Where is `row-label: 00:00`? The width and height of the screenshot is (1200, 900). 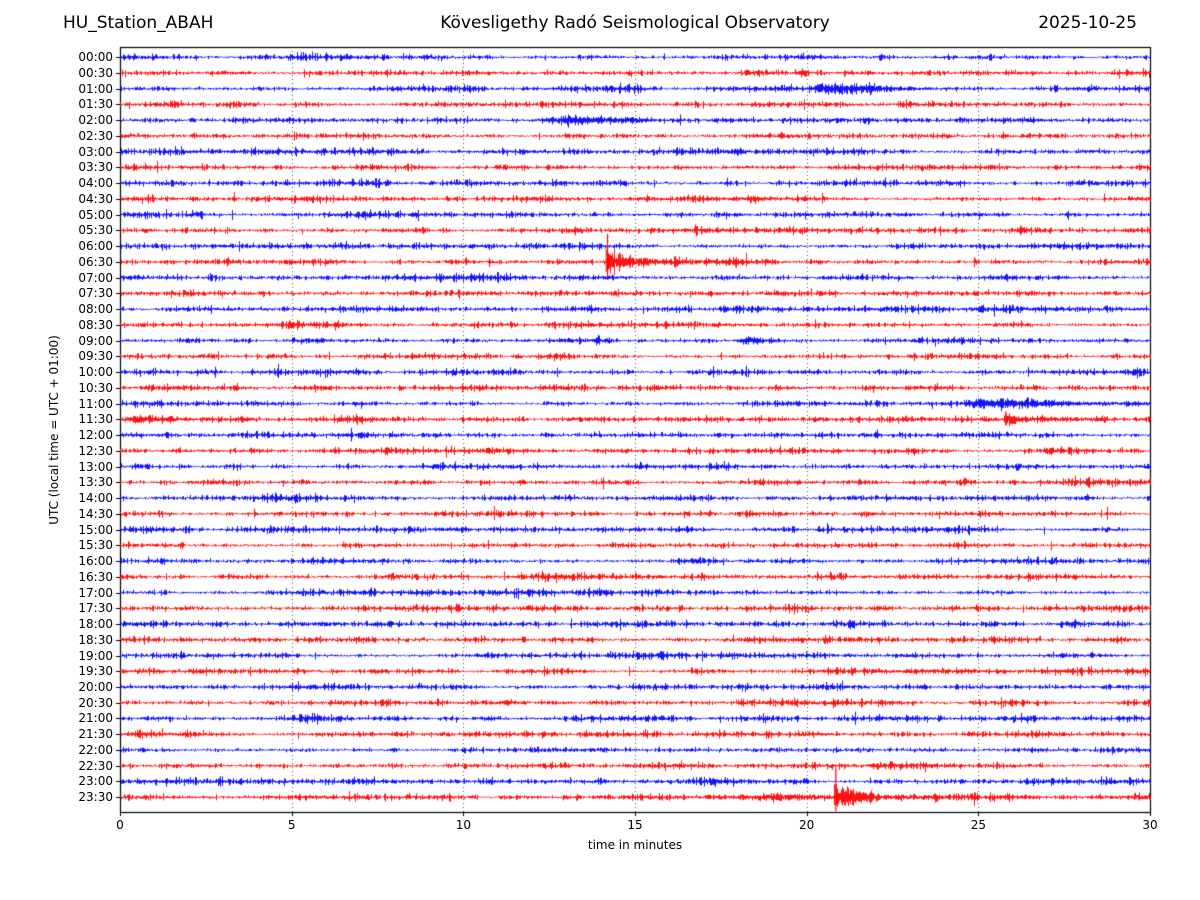
row-label: 00:00 is located at coordinates (95, 57).